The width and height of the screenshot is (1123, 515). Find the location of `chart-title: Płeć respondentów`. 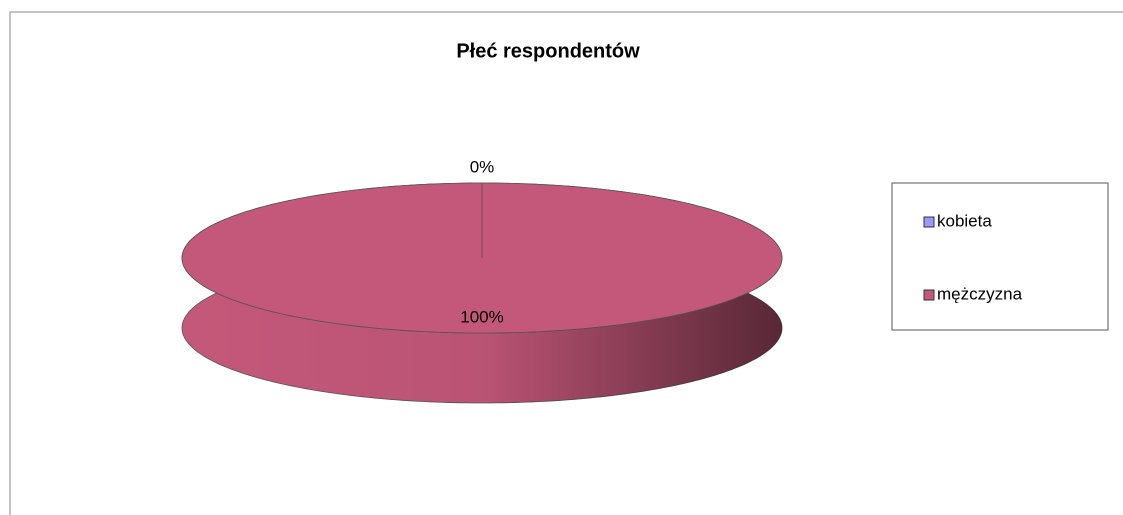

chart-title: Płeć respondentów is located at coordinates (548, 51).